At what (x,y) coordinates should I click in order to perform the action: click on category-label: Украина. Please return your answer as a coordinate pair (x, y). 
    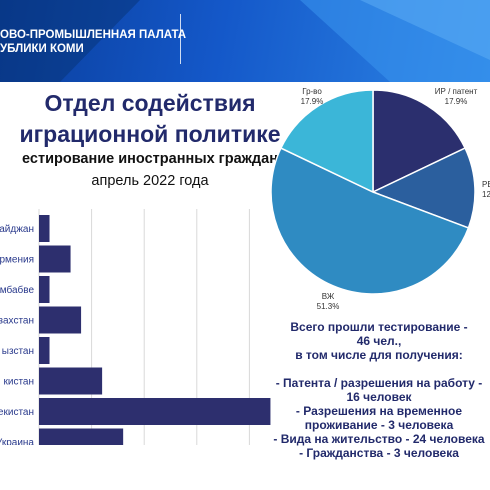
    Looking at the image, I should click on (17, 442).